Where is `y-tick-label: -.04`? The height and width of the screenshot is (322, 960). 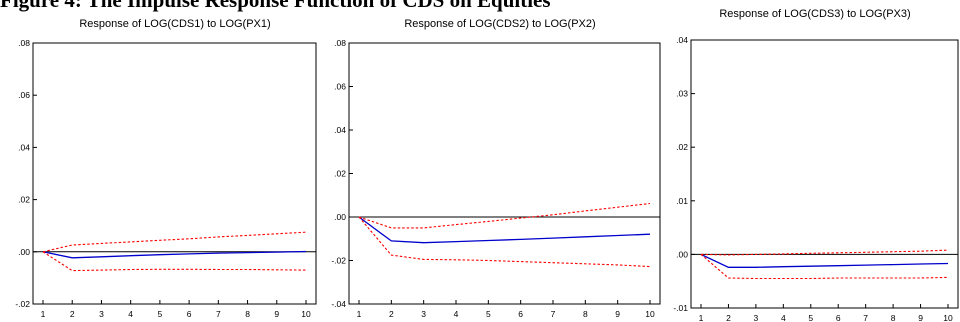 y-tick-label: -.04 is located at coordinates (338, 304).